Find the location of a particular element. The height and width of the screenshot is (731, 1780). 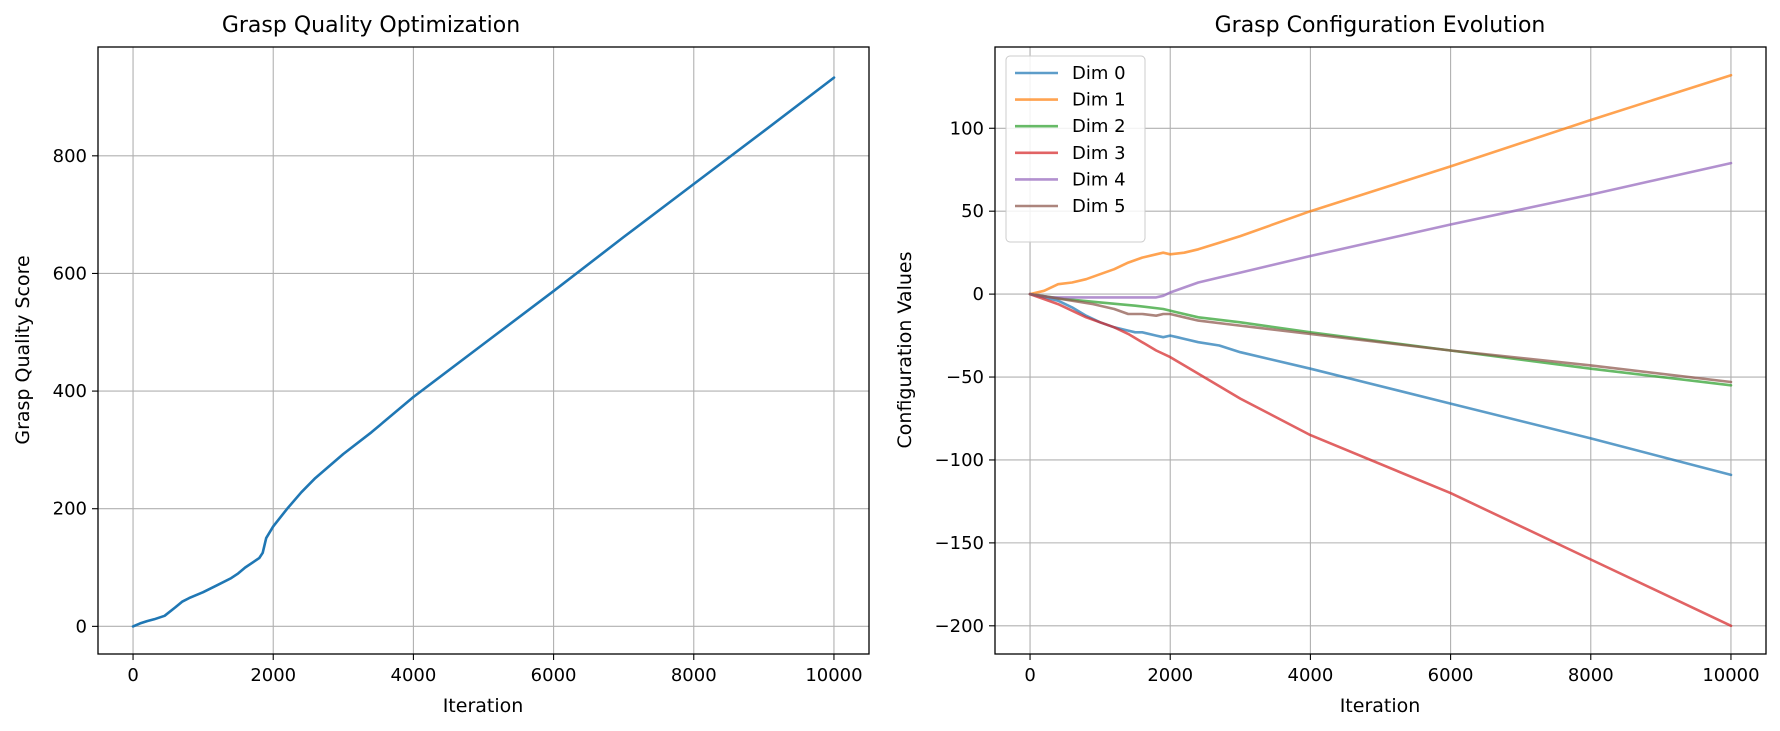

y-axis-label: Configuration Values is located at coordinates (905, 350).